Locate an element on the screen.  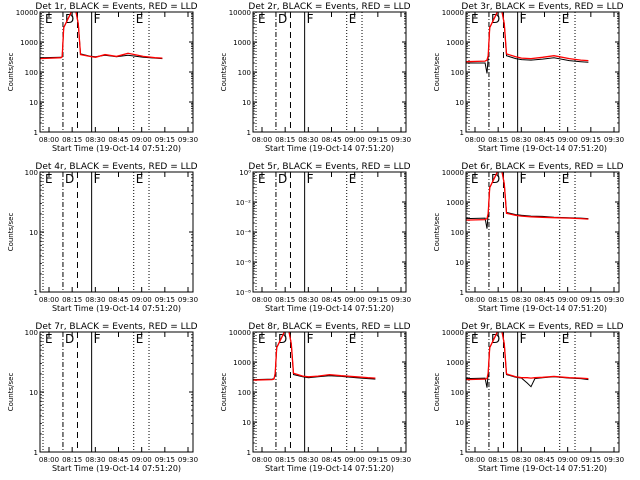
panel-title: Det 1r, BLACK = Events, RED = LLD is located at coordinates (116, 7).